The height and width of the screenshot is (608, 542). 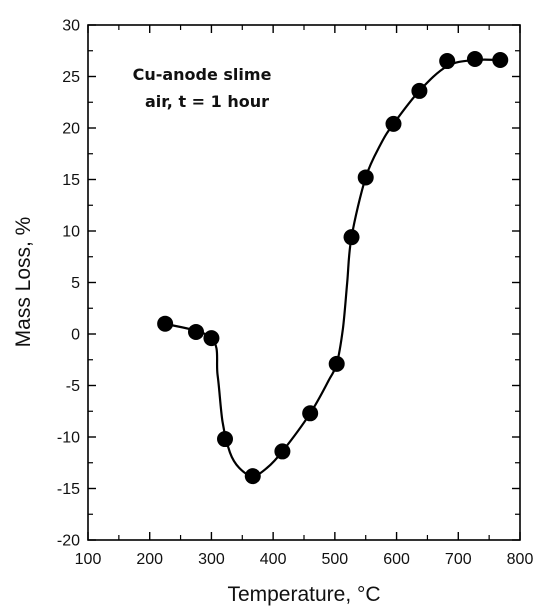 What do you see at coordinates (520, 559) in the screenshot?
I see `x-tick-label: 800` at bounding box center [520, 559].